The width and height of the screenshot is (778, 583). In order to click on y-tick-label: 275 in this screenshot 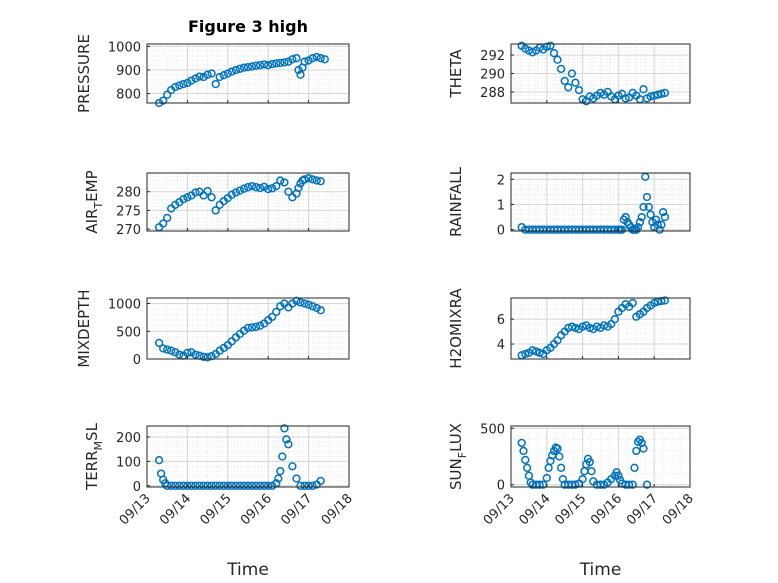, I will do `click(128, 211)`.